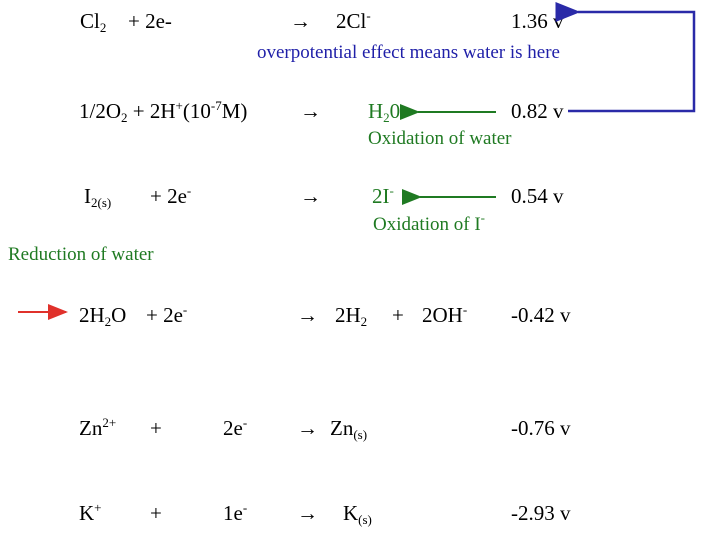 This screenshot has height=540, width=720. I want to click on overpotential-note: overpotential effect means water is here, so click(408, 52).